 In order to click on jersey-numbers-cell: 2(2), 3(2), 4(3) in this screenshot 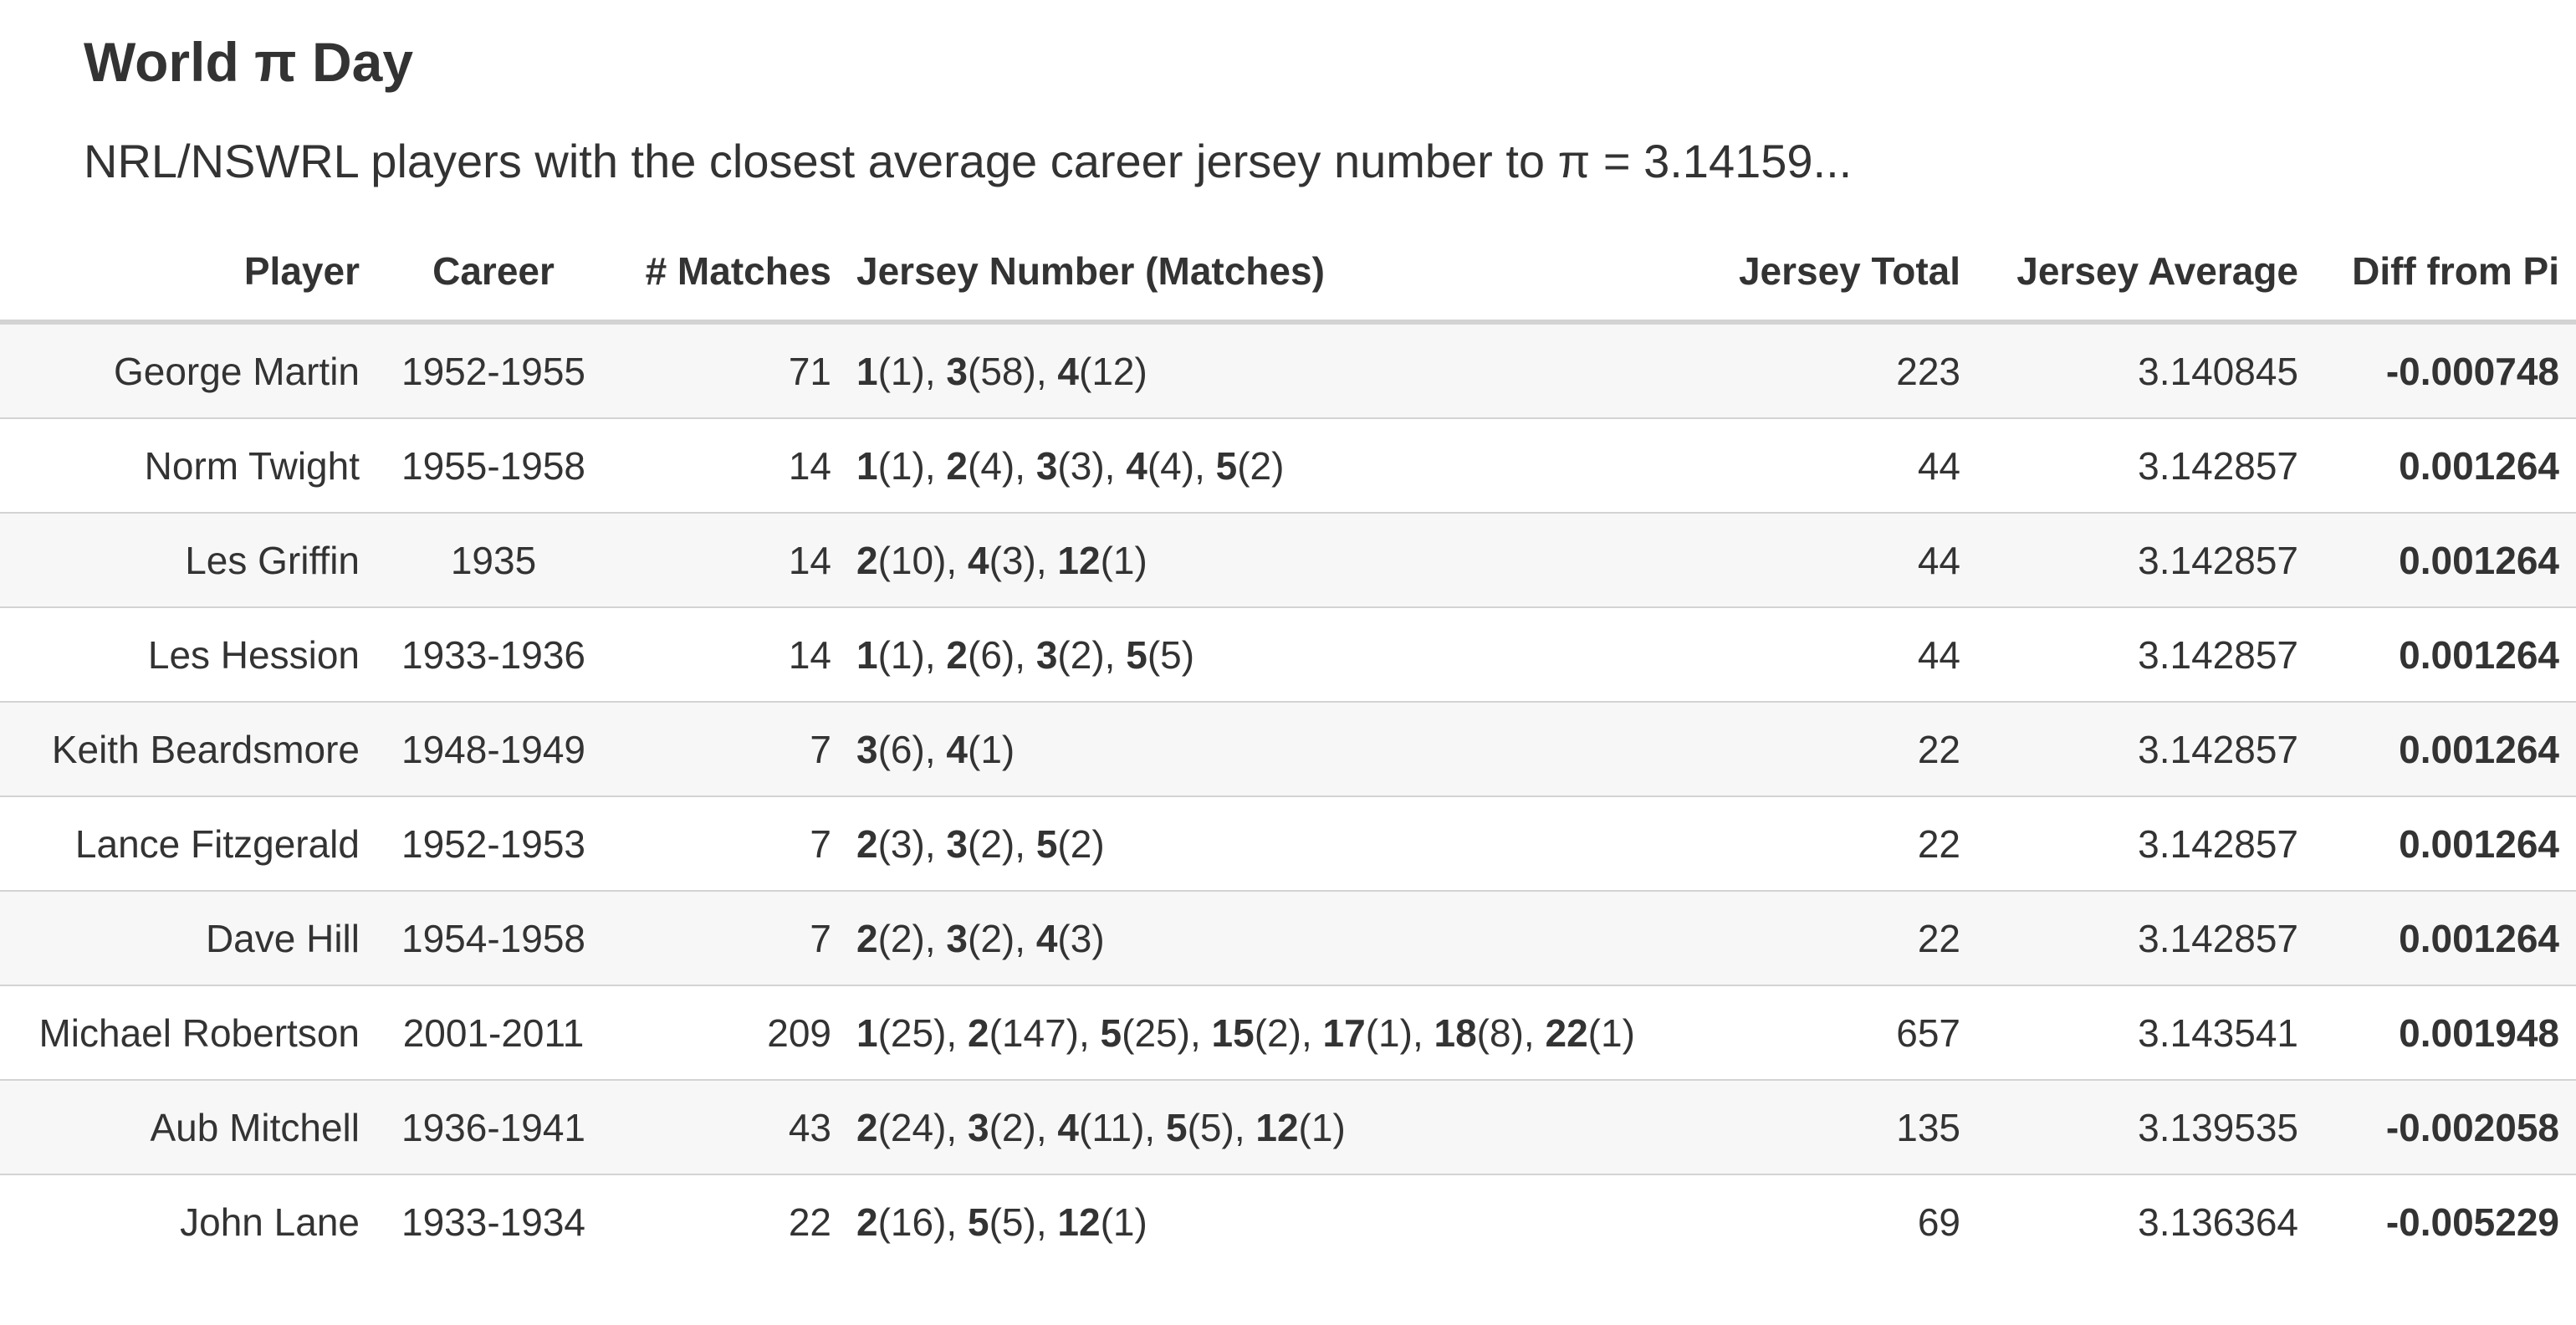, I will do `click(1264, 937)`.